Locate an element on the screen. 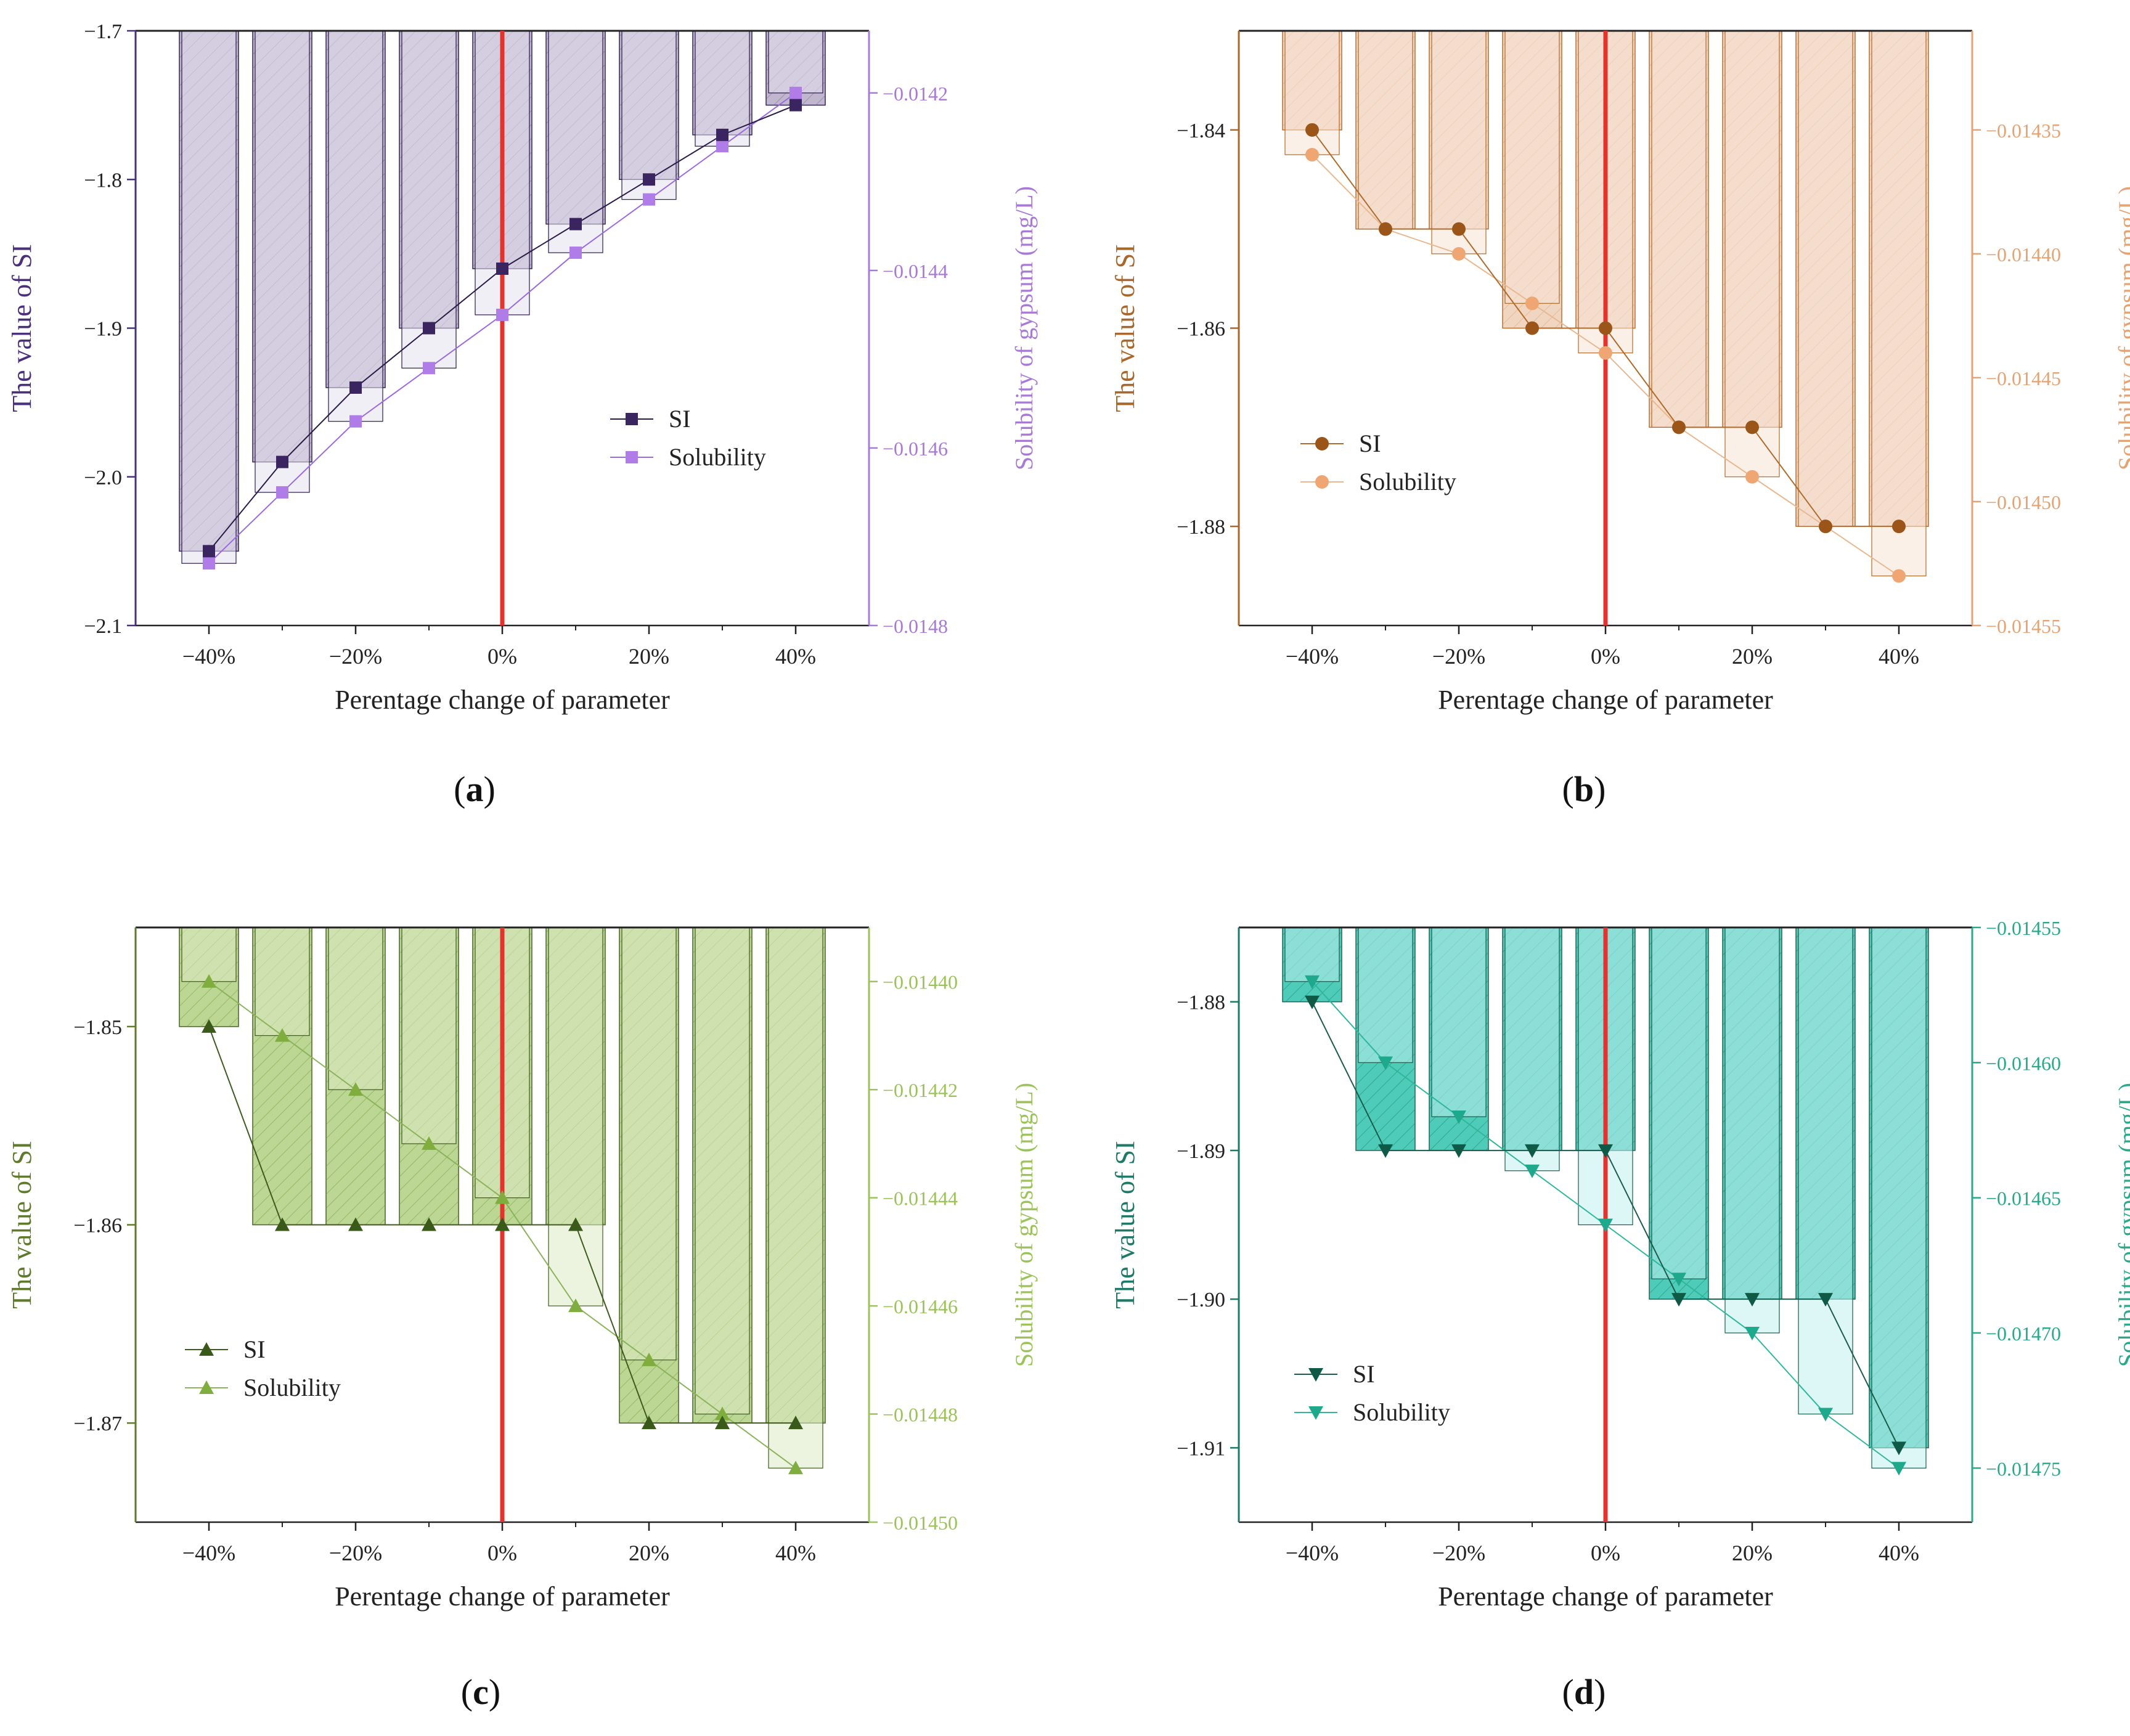  y2-tick-label: −0.01442 is located at coordinates (920, 1090).